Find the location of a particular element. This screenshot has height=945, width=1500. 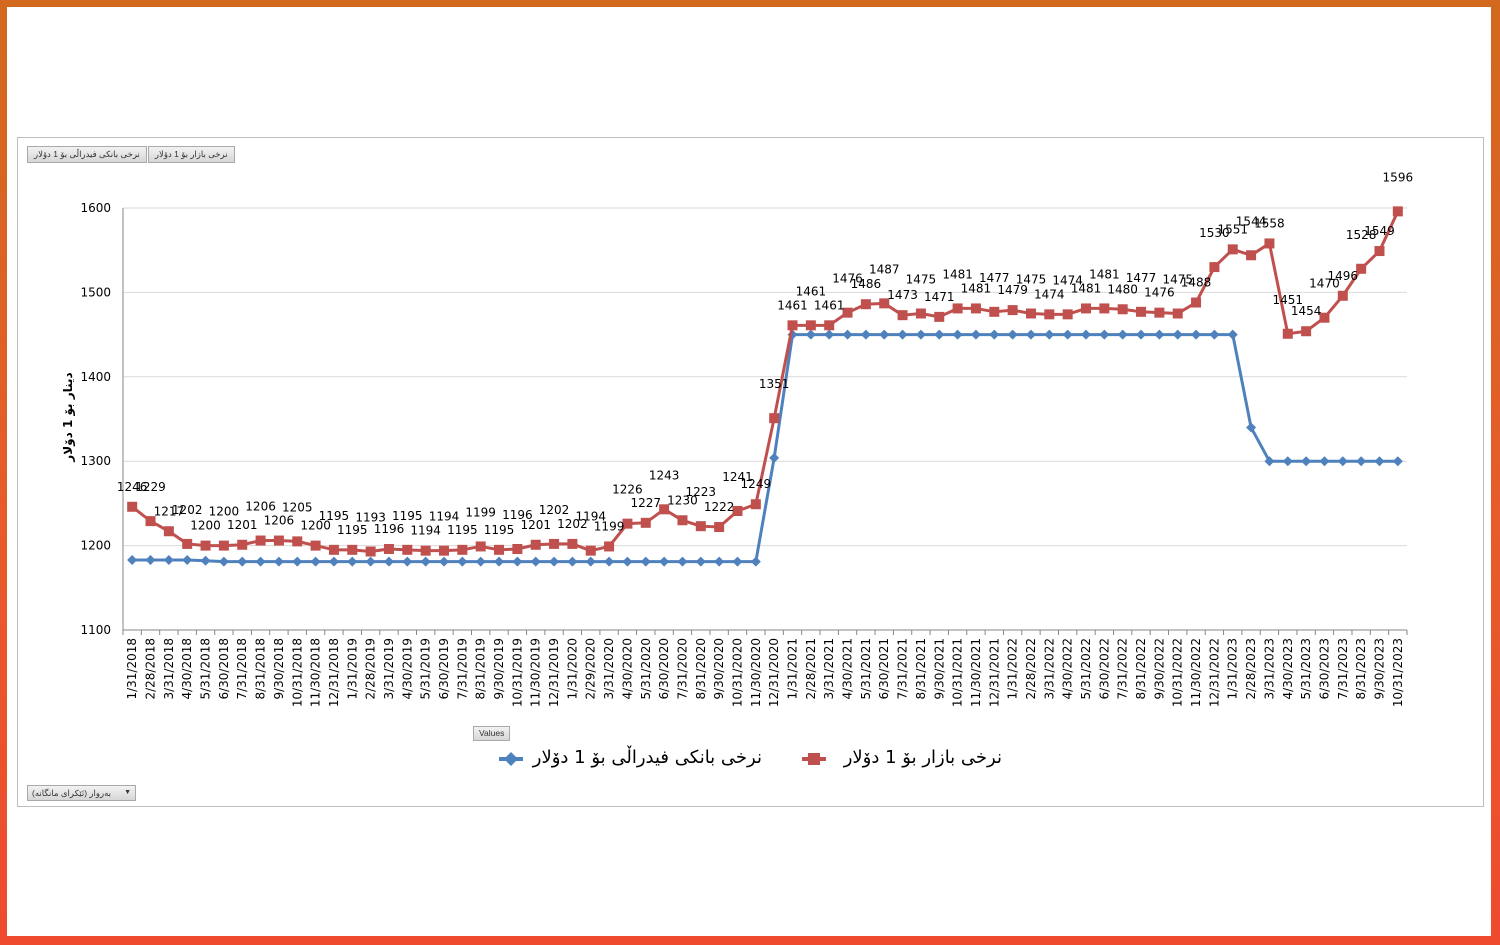

data-label: 1243 is located at coordinates (664, 475).